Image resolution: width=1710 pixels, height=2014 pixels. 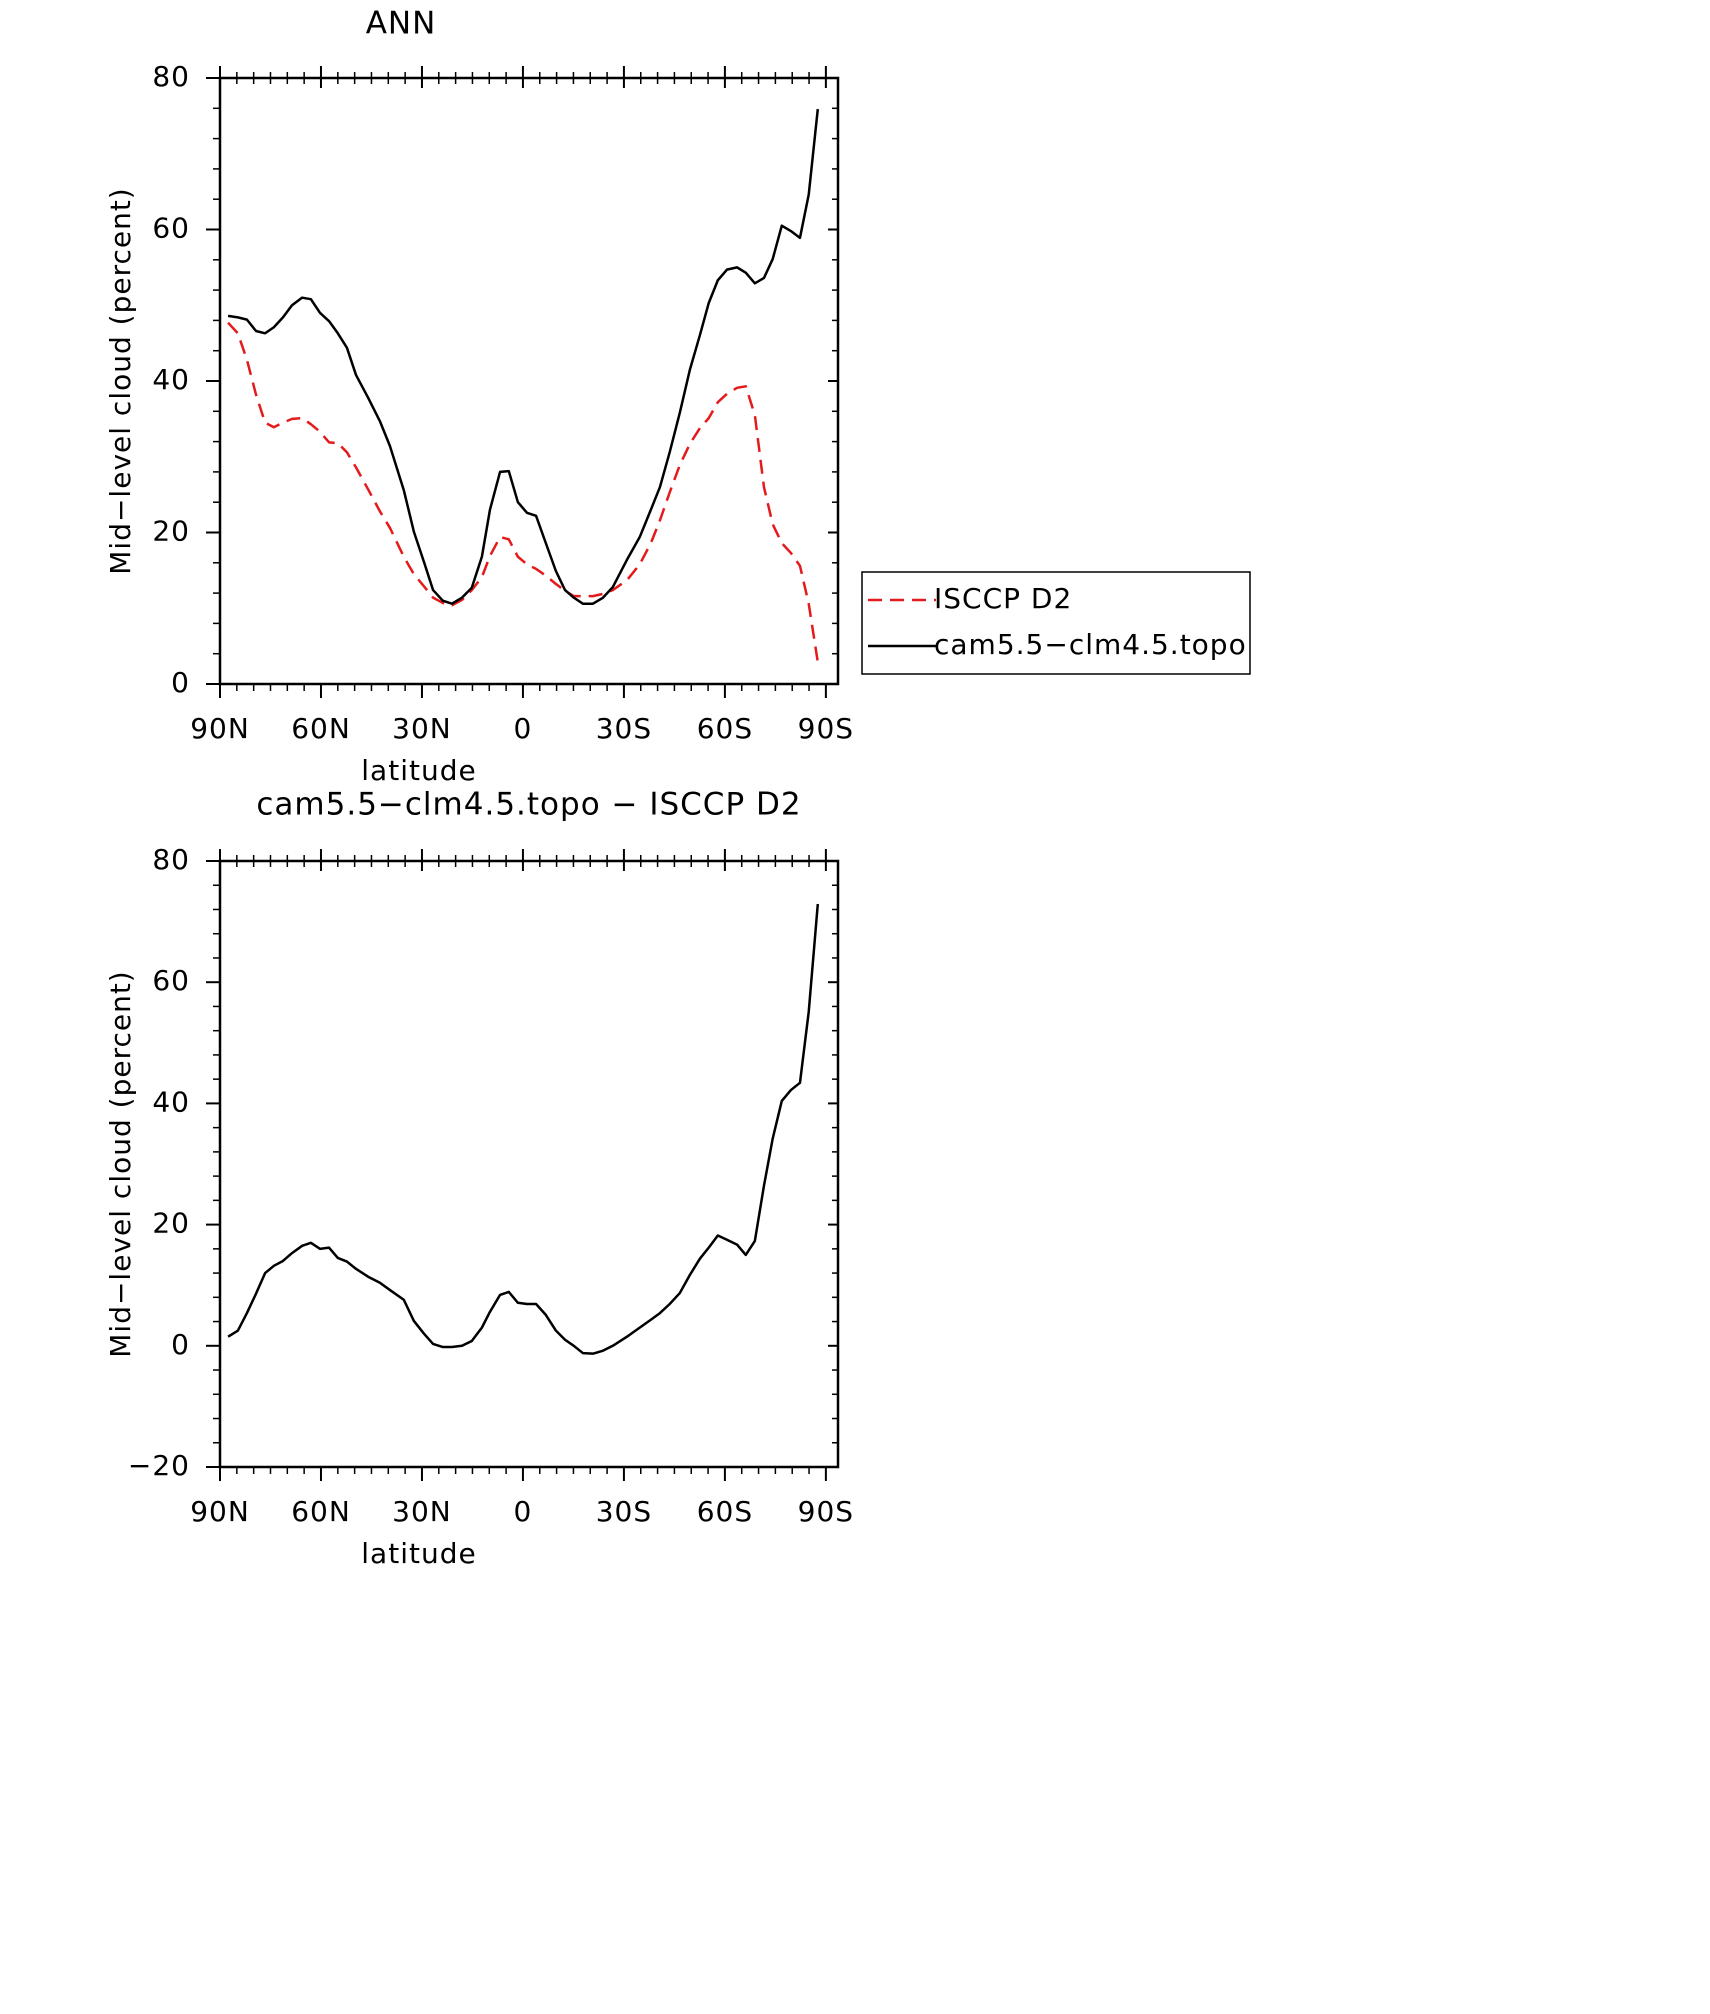 What do you see at coordinates (1090, 644) in the screenshot?
I see `legend-label: cam5.5−clm4.5.topo` at bounding box center [1090, 644].